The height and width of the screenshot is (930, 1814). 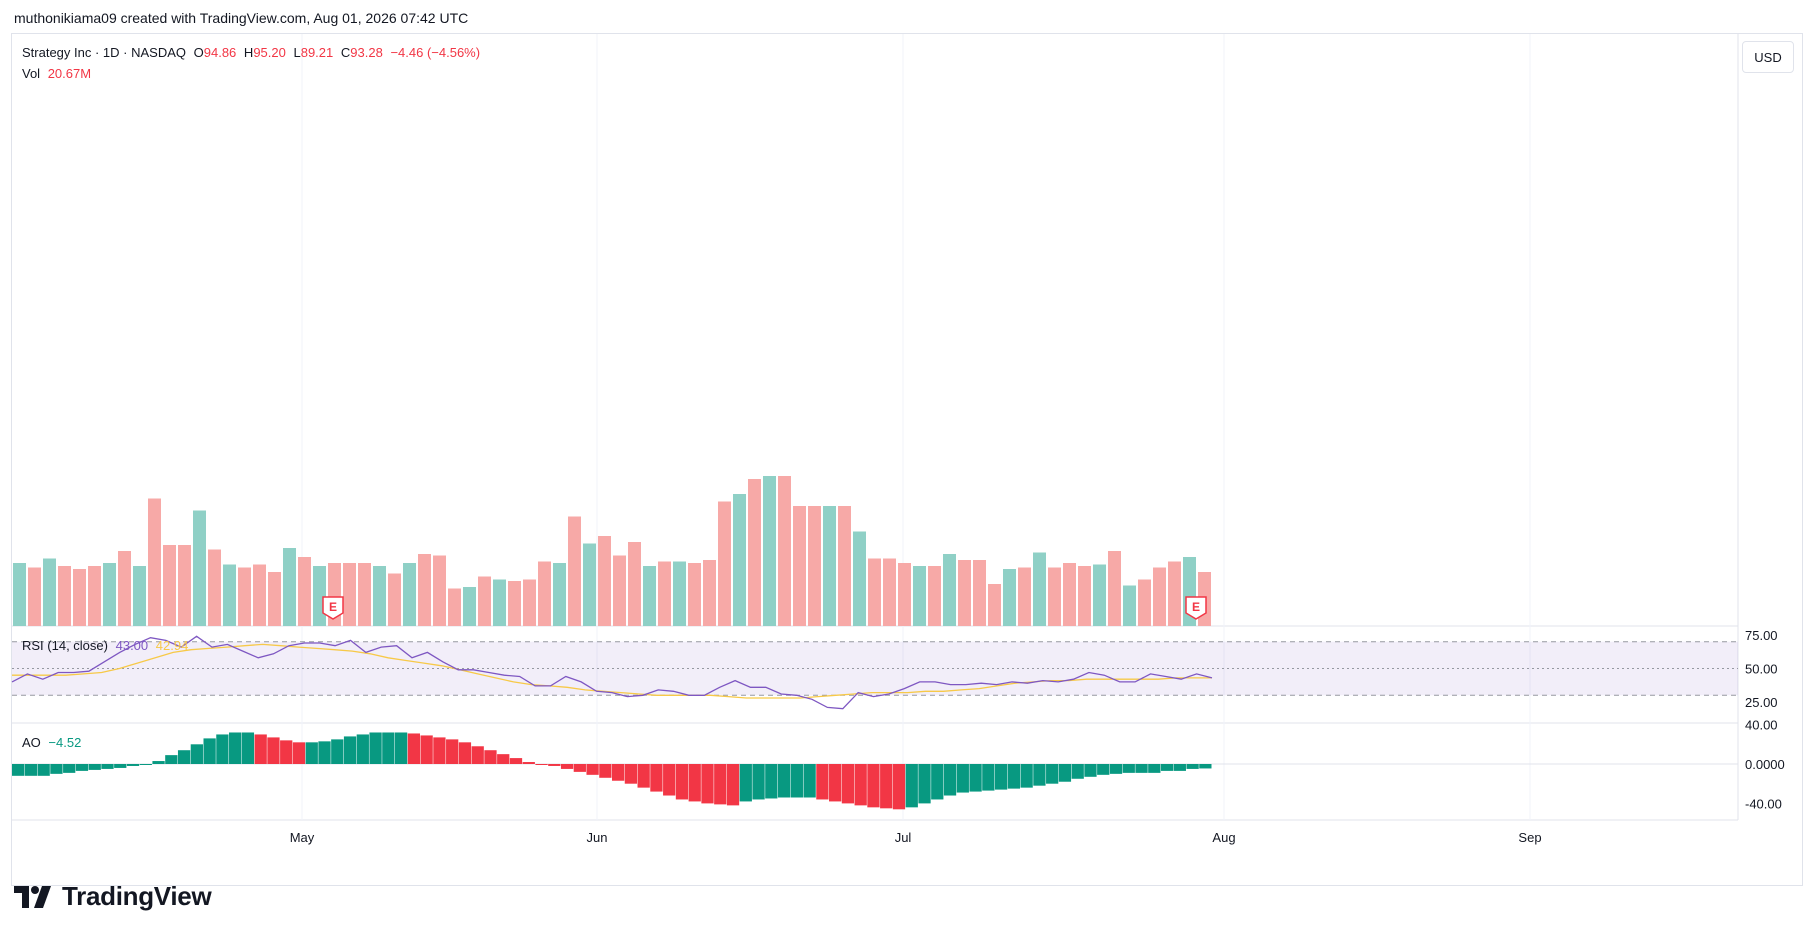 I want to click on ao-label: AO, so click(x=31, y=742).